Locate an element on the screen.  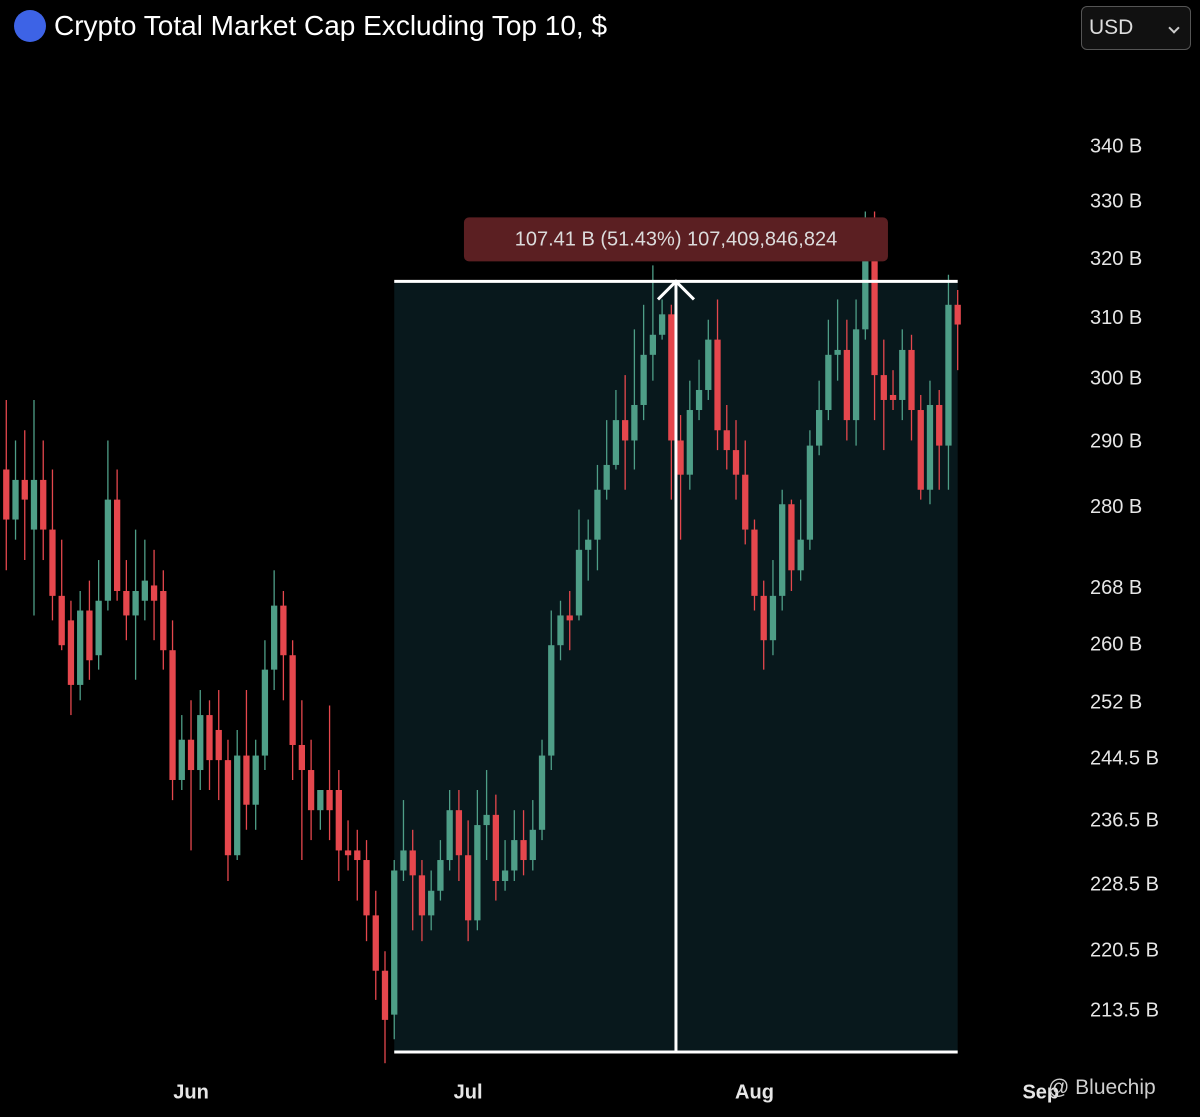
y-tick-label: 290 B is located at coordinates (1116, 442).